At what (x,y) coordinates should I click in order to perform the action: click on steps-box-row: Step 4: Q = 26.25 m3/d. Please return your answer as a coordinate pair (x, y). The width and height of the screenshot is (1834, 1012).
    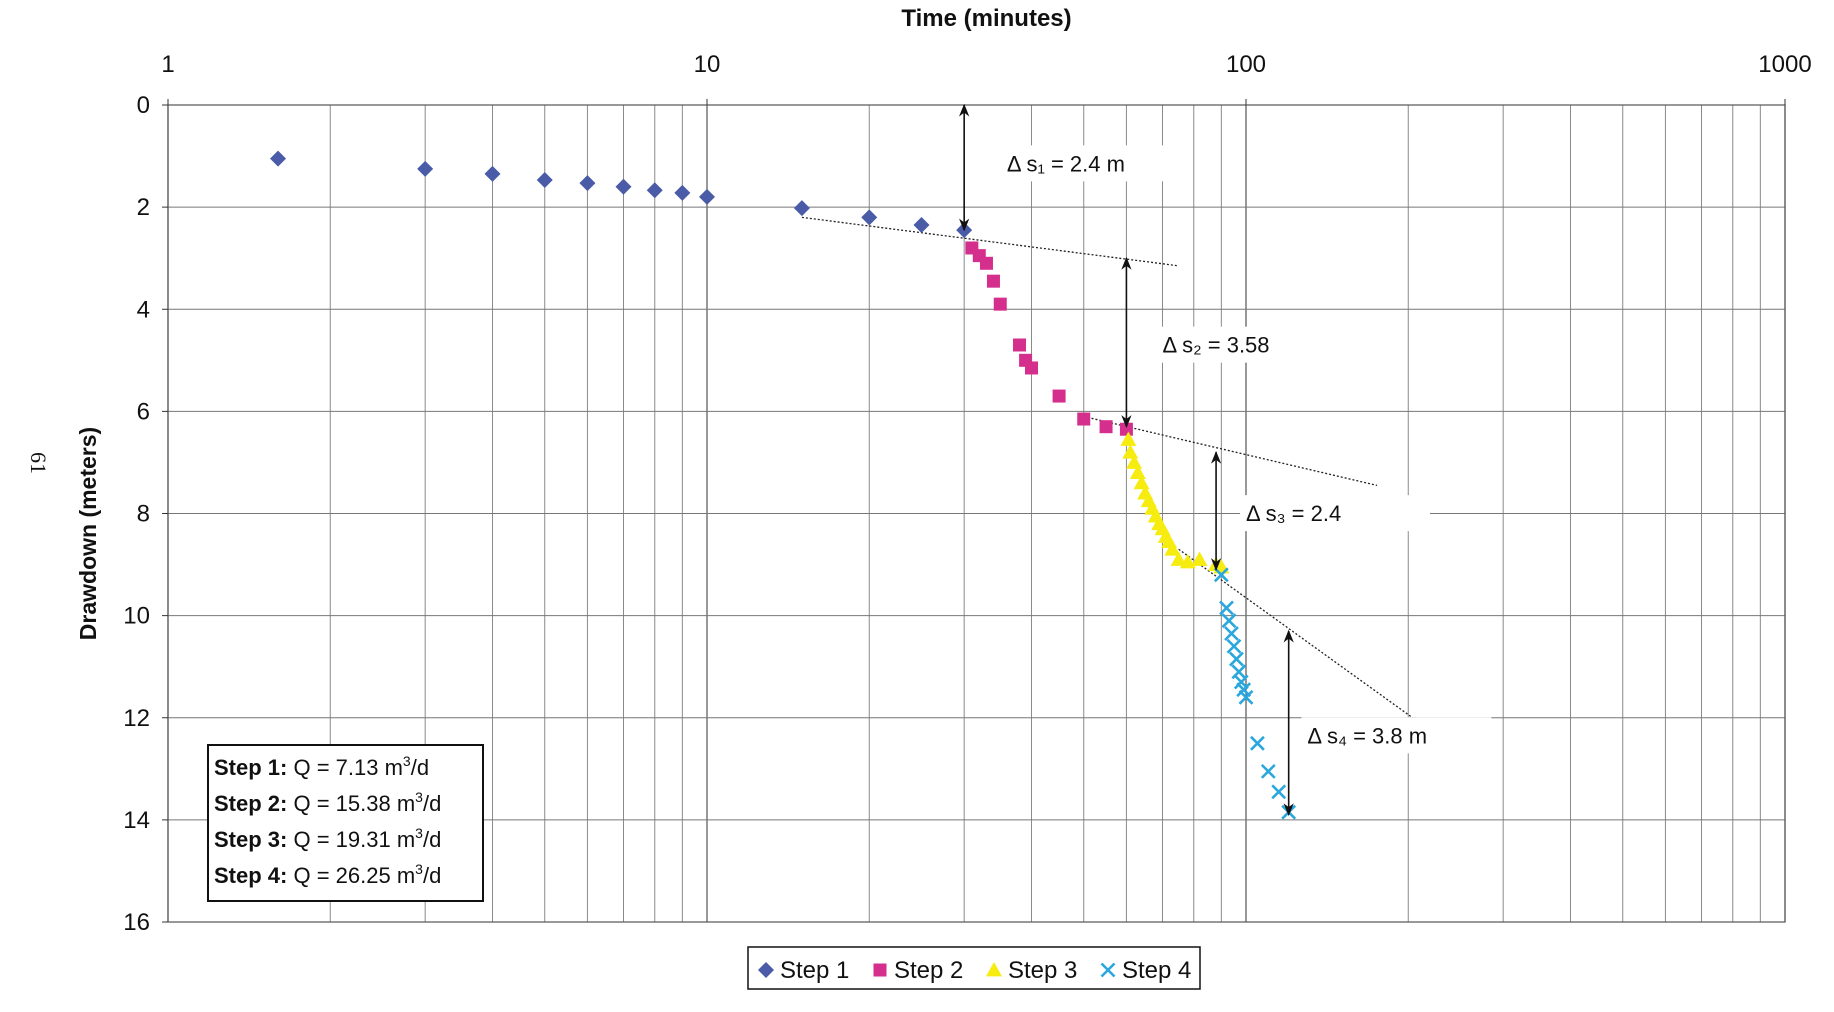
    Looking at the image, I should click on (327, 874).